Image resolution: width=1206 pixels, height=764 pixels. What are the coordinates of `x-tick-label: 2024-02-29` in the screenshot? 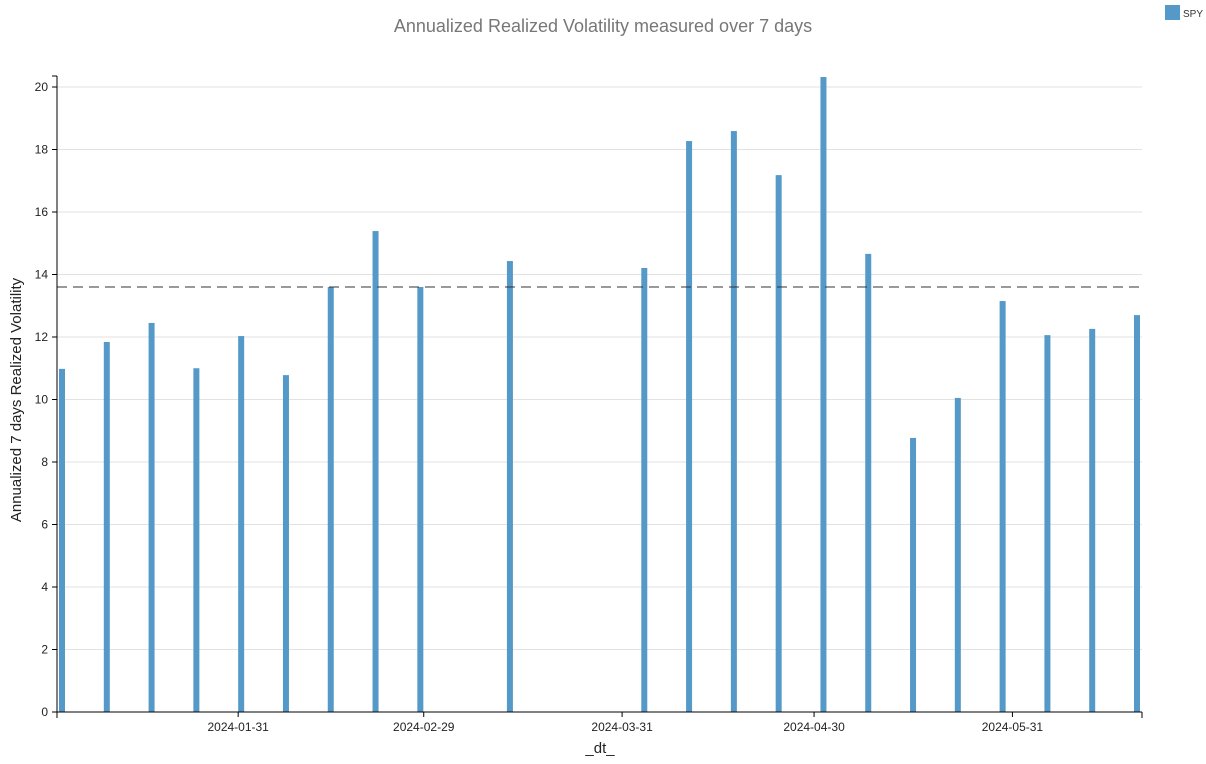 It's located at (424, 727).